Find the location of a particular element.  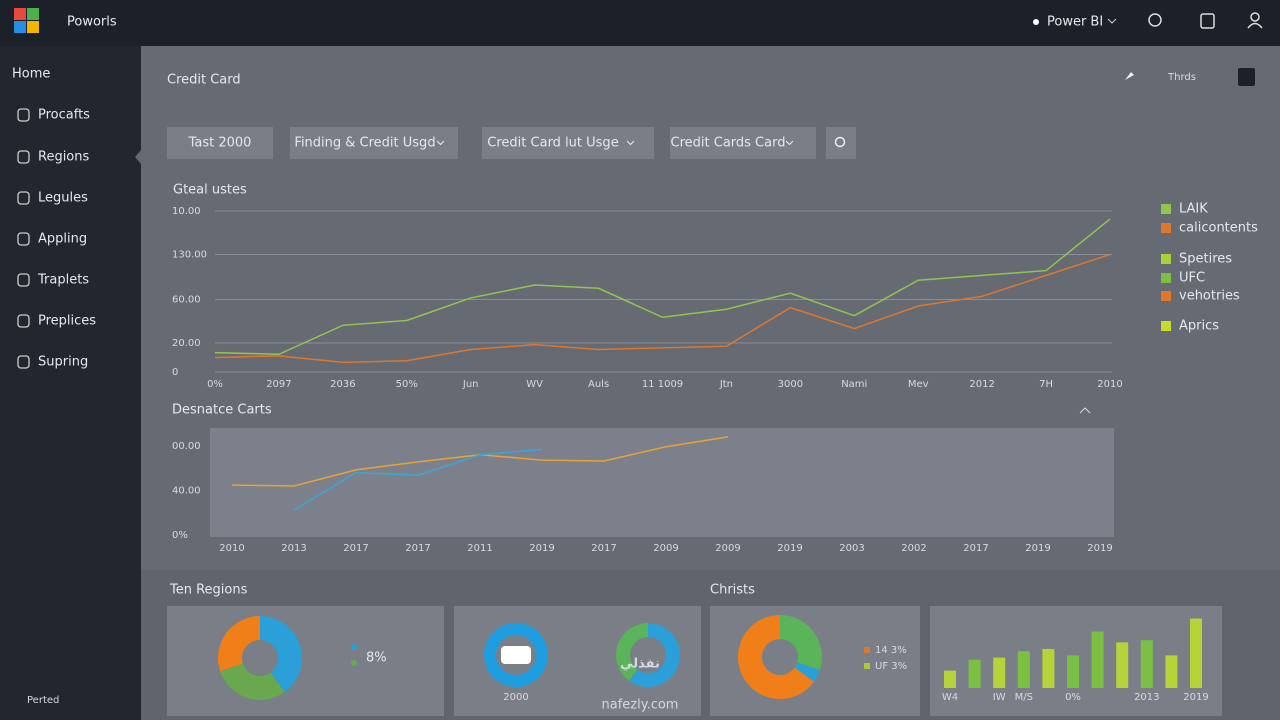

legend-label: LAIK is located at coordinates (1193, 209).